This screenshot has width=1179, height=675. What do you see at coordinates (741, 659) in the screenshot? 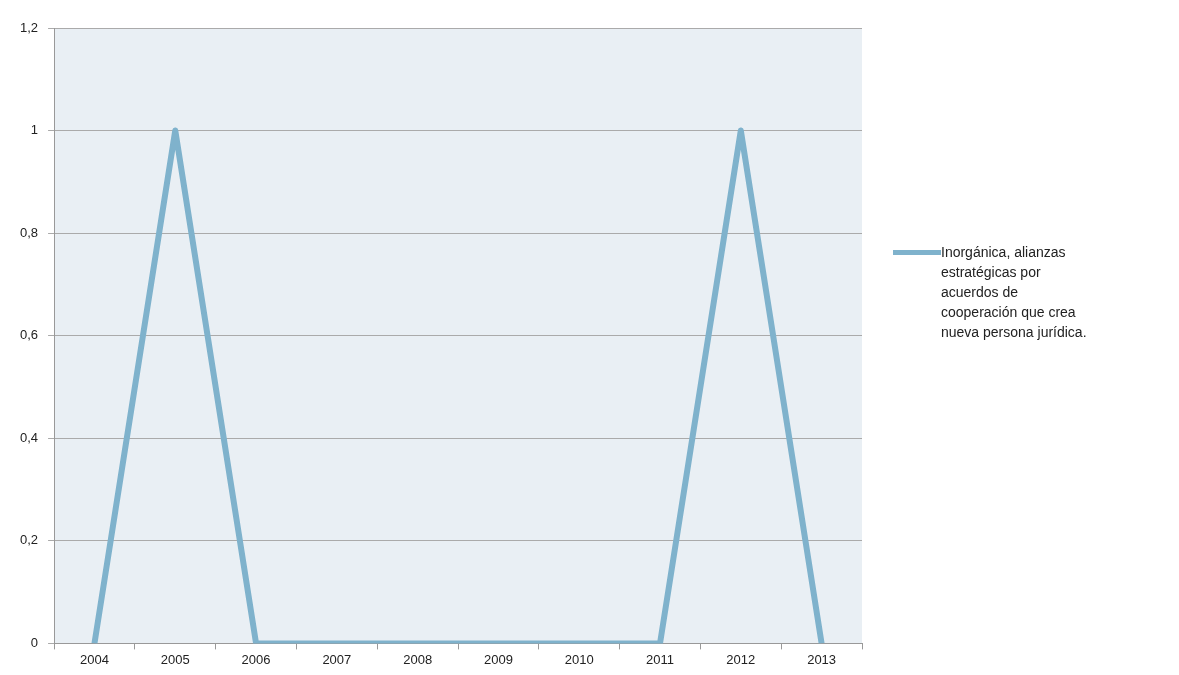
I see `x-tick-label: 2012` at bounding box center [741, 659].